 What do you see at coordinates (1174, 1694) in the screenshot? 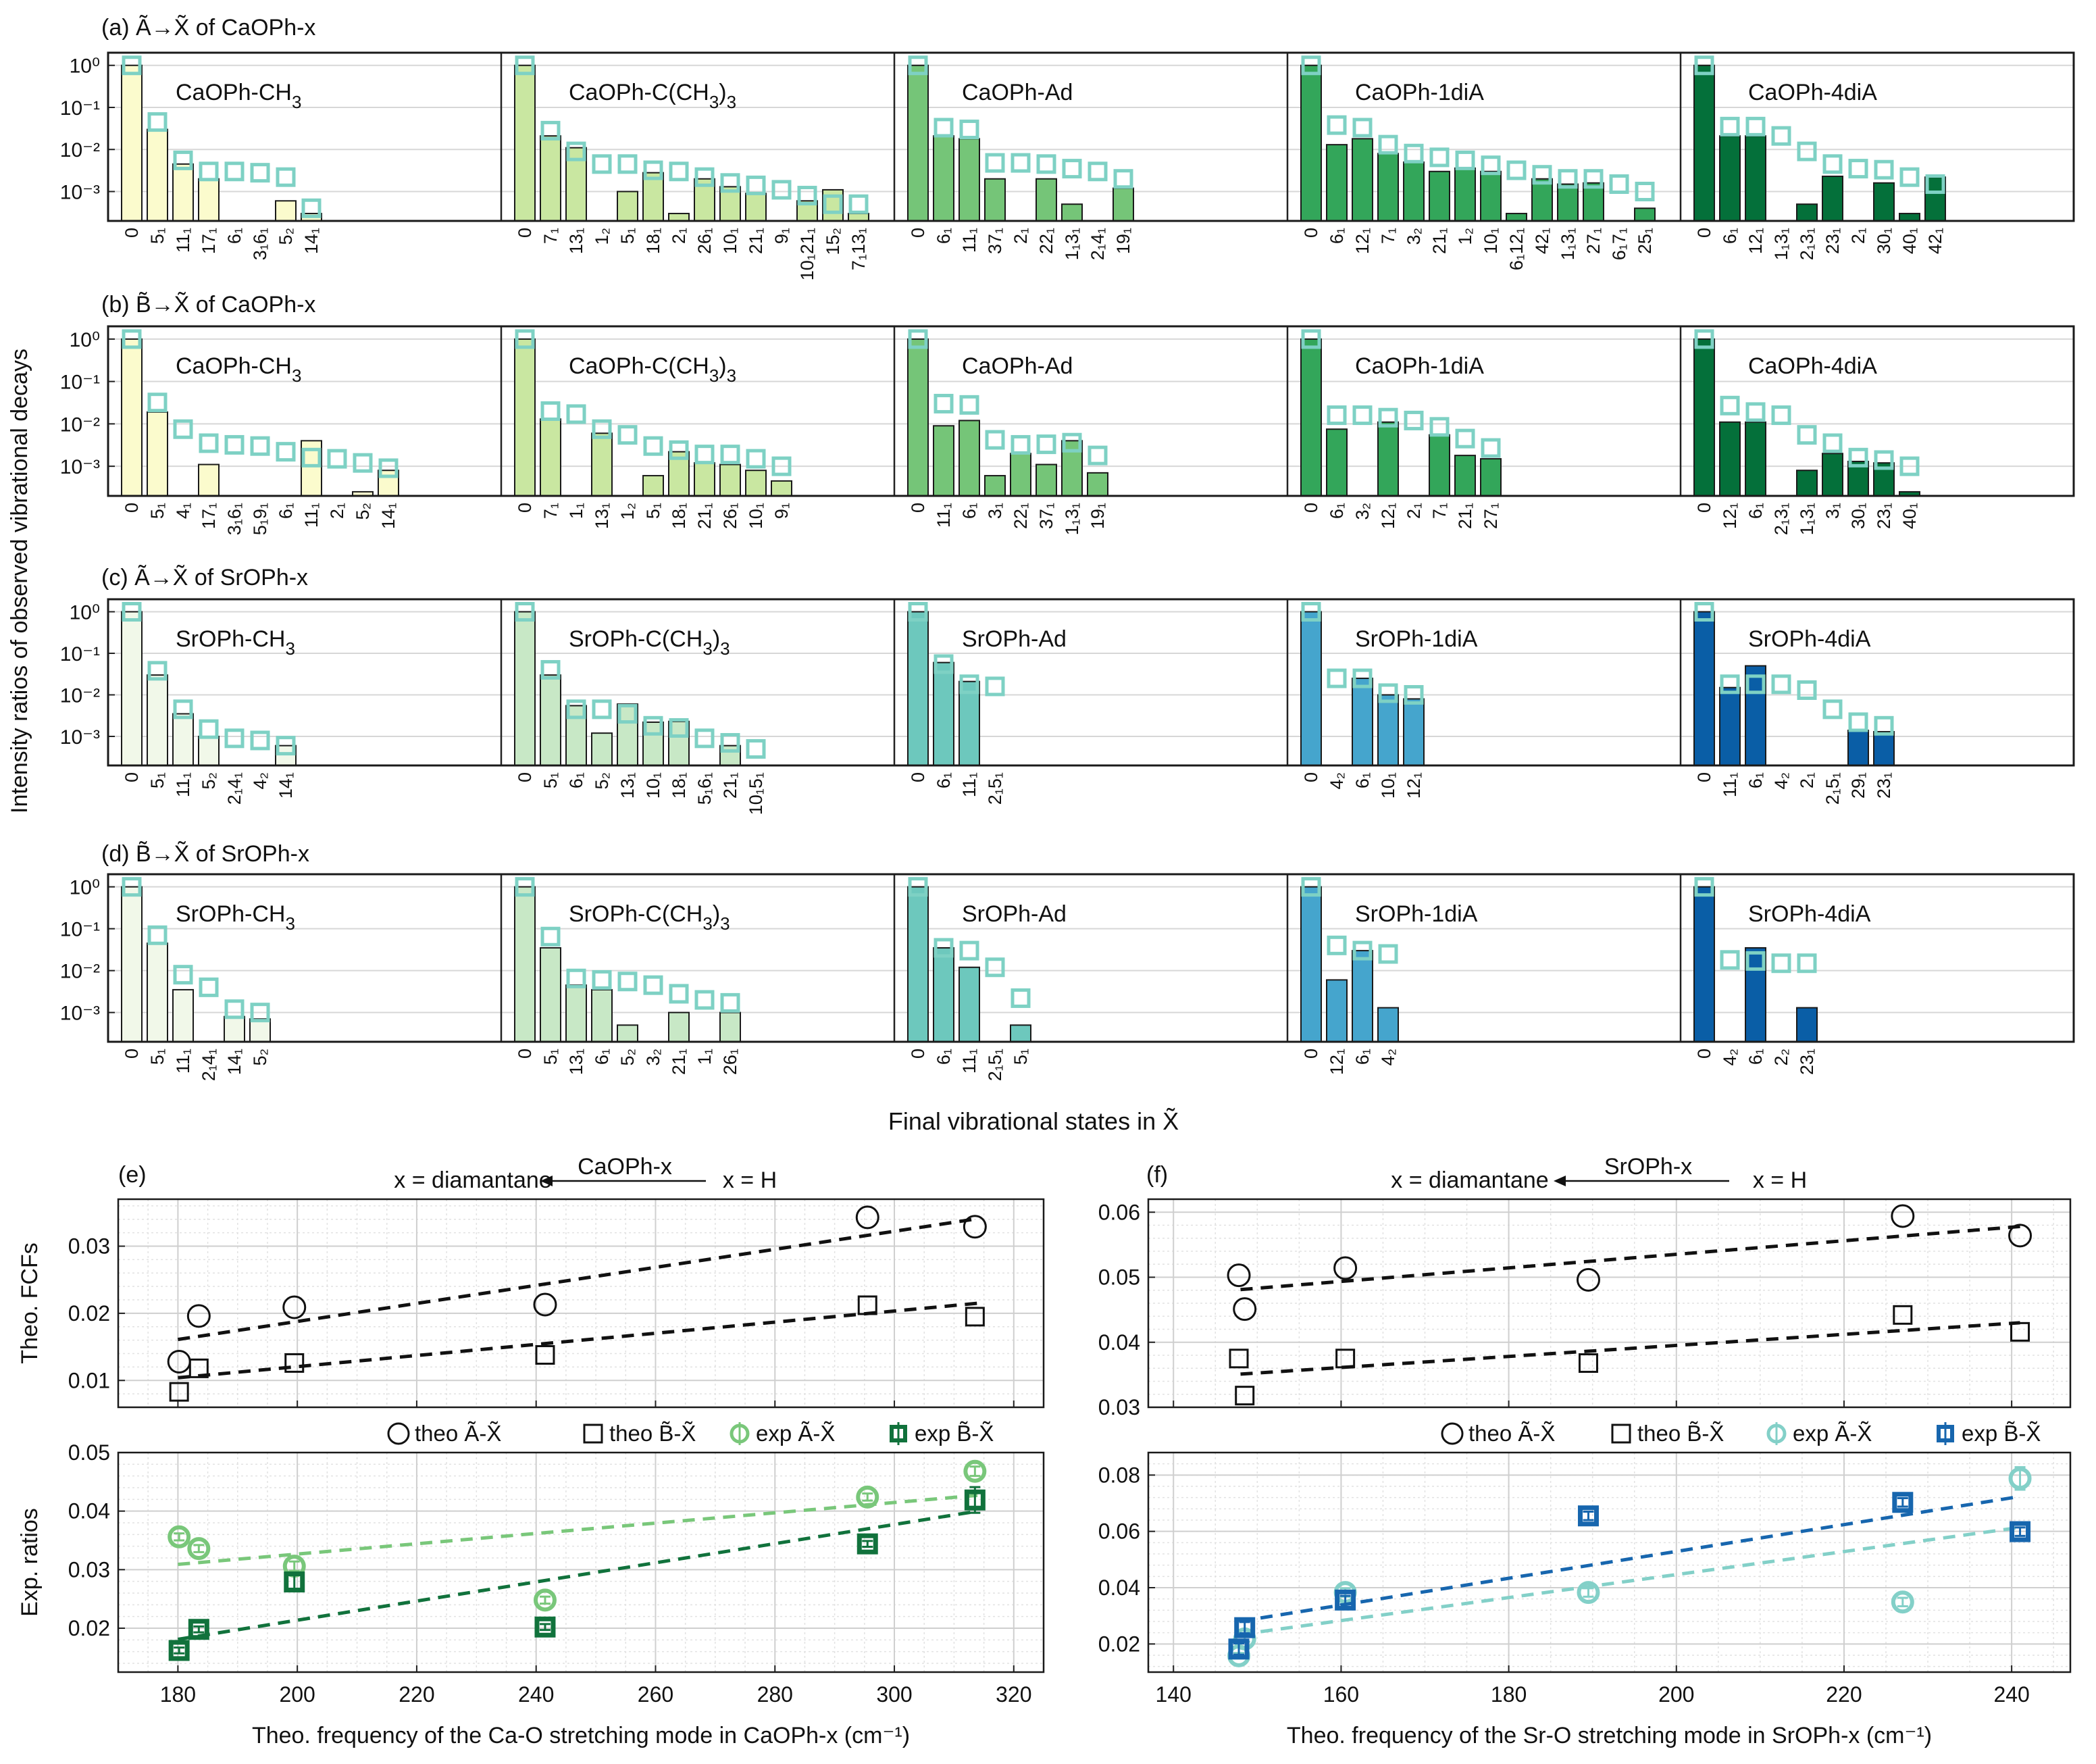
I see `x-tick-label: 140` at bounding box center [1174, 1694].